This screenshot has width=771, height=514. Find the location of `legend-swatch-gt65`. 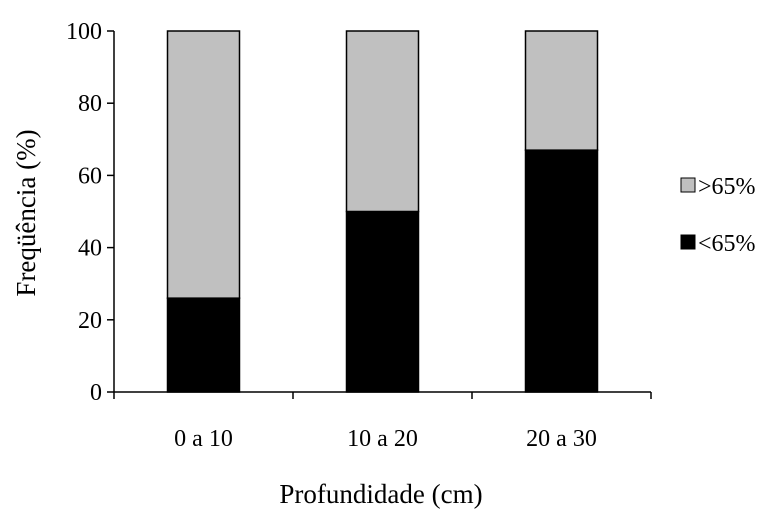

legend-swatch-gt65 is located at coordinates (688, 185).